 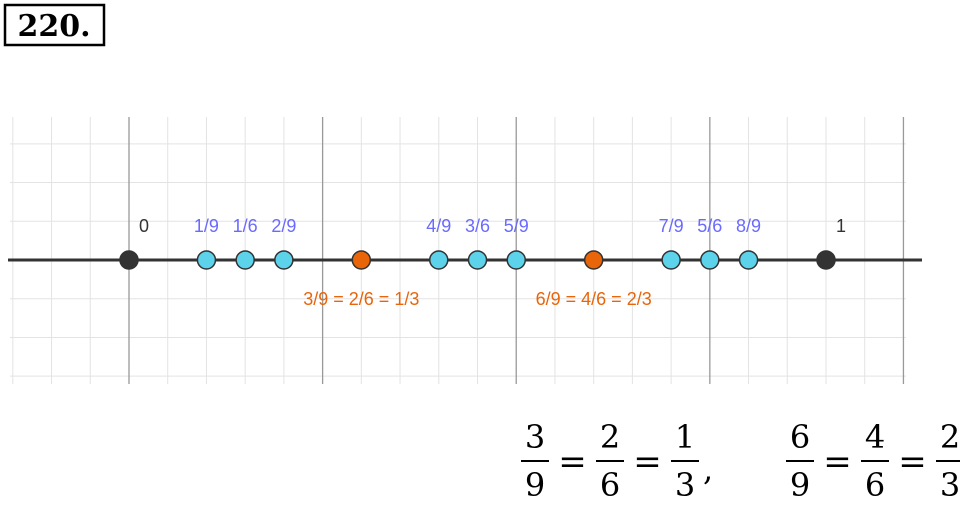 What do you see at coordinates (477, 226) in the screenshot?
I see `point-label: 3/6` at bounding box center [477, 226].